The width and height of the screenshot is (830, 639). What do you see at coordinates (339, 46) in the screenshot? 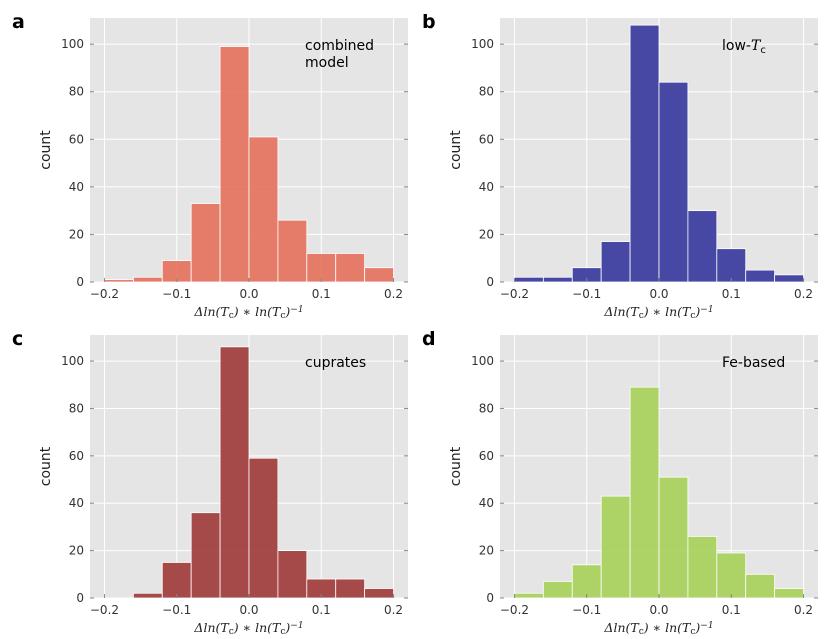
I see `panel-annotation: combined` at bounding box center [339, 46].